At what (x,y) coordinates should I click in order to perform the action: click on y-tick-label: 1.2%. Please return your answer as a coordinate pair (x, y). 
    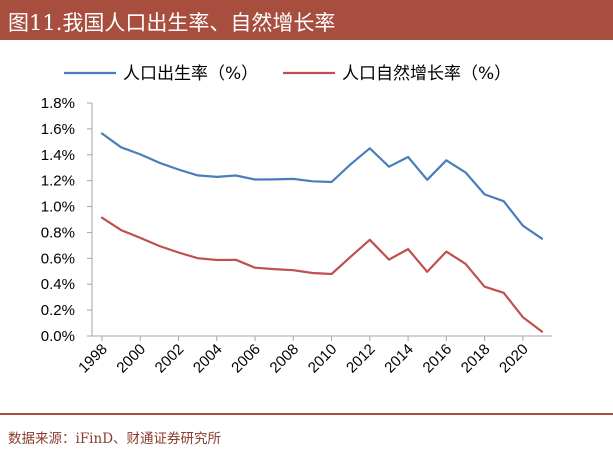
    Looking at the image, I should click on (58, 181).